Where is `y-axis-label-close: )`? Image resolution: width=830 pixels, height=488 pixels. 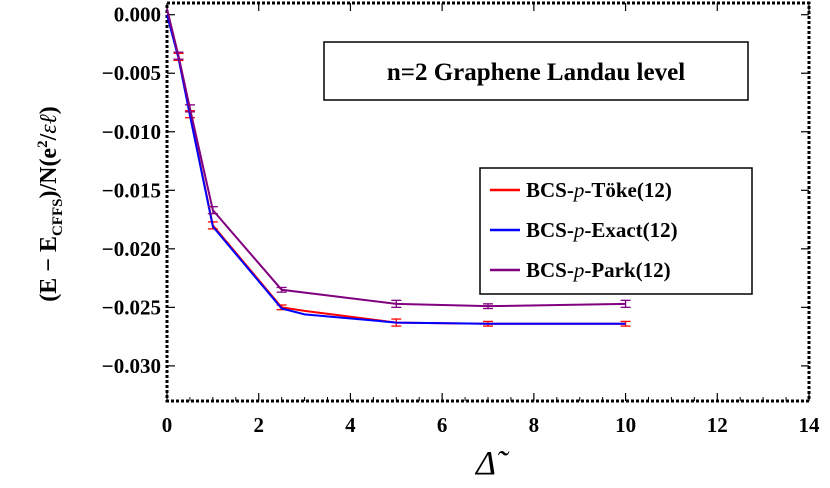 y-axis-label-close: ) is located at coordinates (49, 110).